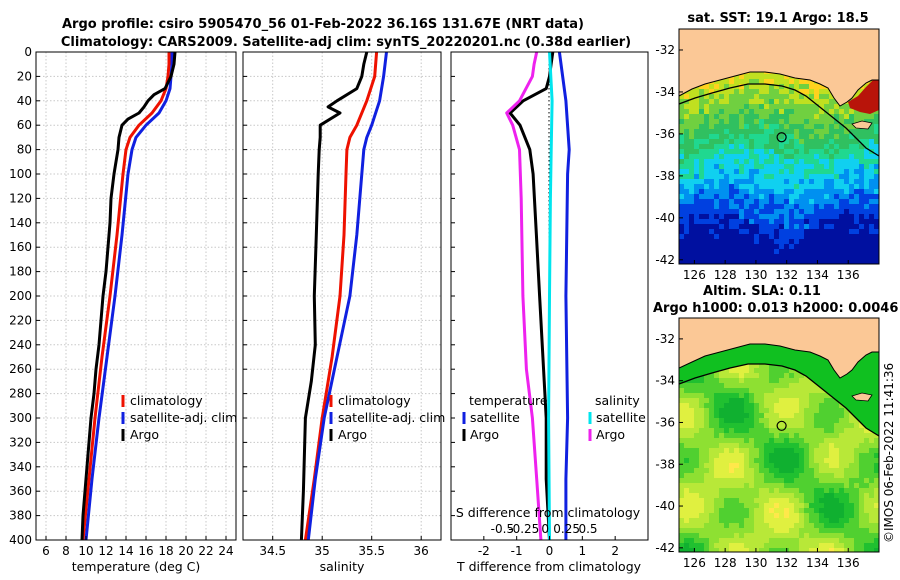 This screenshot has width=900, height=580. I want to click on series-line-satellite-adj-clim, so click(347, 296).